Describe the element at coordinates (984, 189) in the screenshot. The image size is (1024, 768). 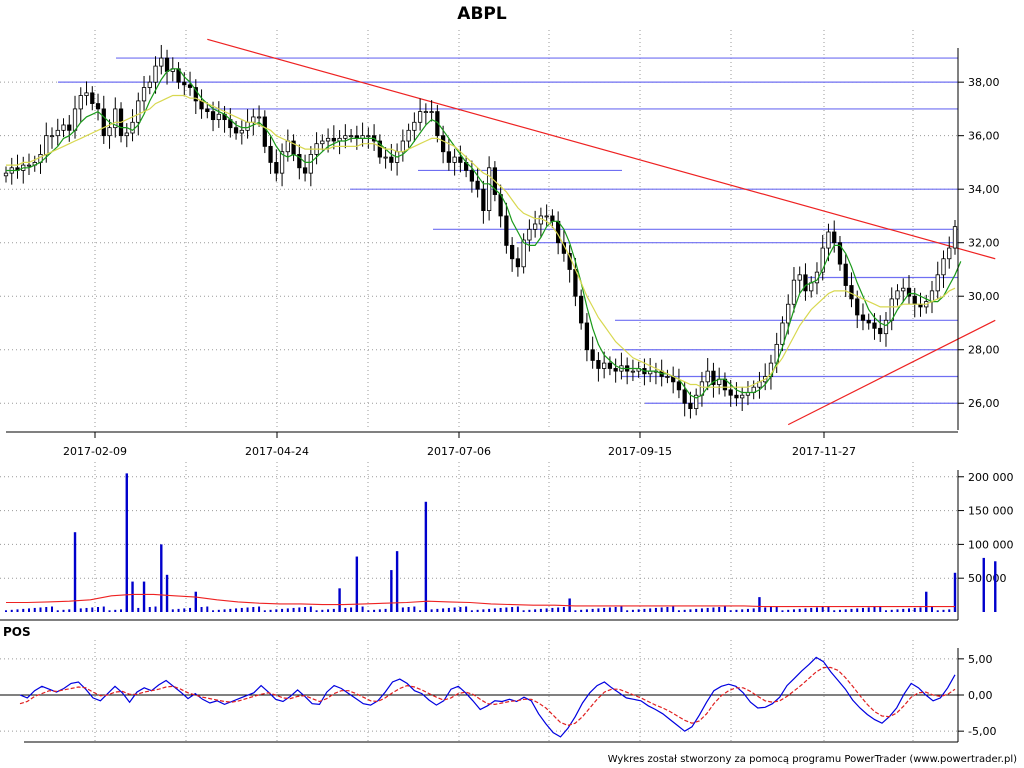
I see `price-y-tick-label: 34,00` at that location.